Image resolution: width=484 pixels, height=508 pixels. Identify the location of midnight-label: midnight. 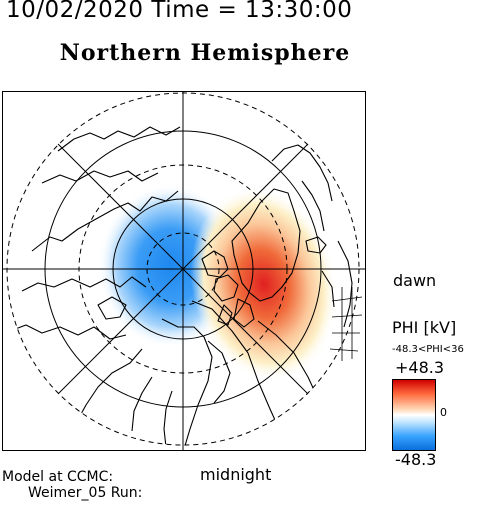
(236, 474).